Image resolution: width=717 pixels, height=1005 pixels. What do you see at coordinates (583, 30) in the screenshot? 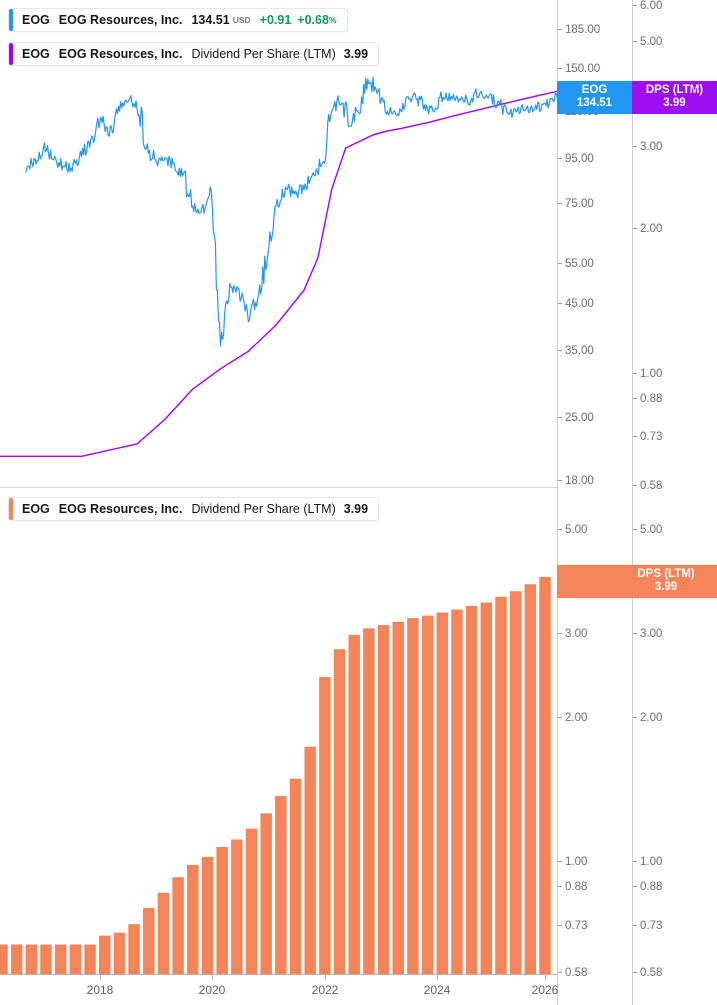
I see `axis-tick-label: 185.00` at bounding box center [583, 30].